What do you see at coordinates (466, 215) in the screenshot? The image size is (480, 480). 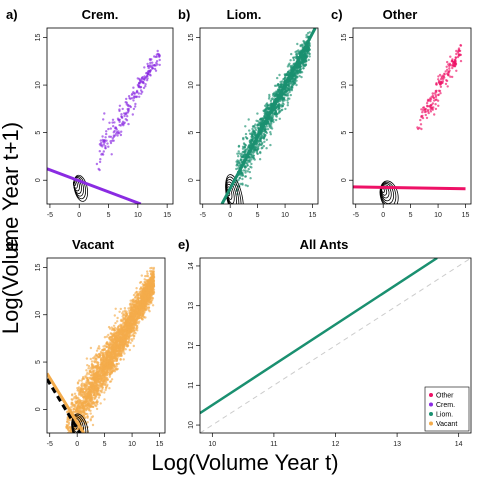 I see `x-tick-label: 15` at bounding box center [466, 215].